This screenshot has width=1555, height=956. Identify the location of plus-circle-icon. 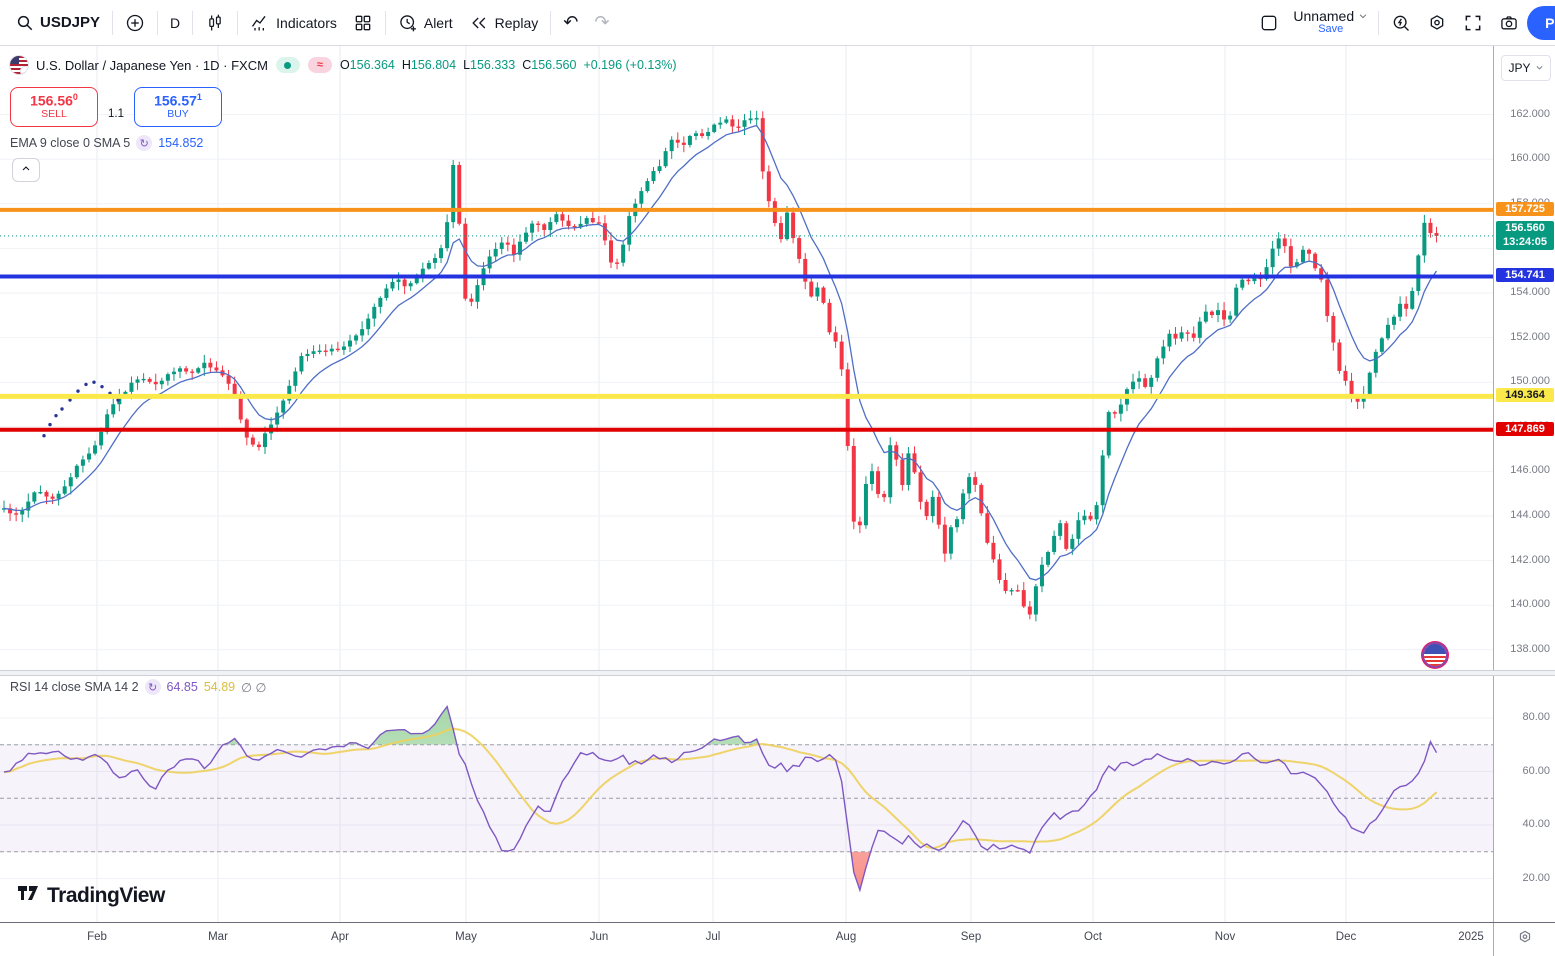
(135, 23).